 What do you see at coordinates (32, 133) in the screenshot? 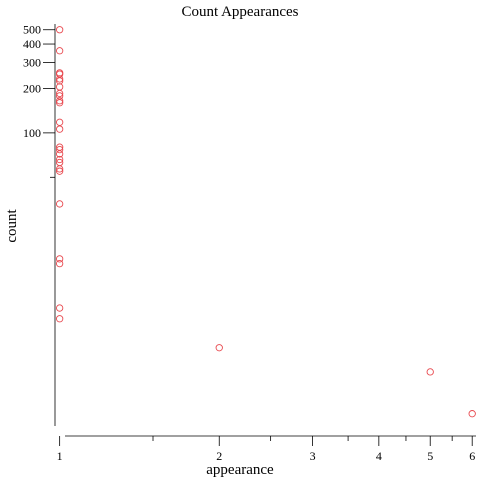
I see `y-tick-label: 100` at bounding box center [32, 133].